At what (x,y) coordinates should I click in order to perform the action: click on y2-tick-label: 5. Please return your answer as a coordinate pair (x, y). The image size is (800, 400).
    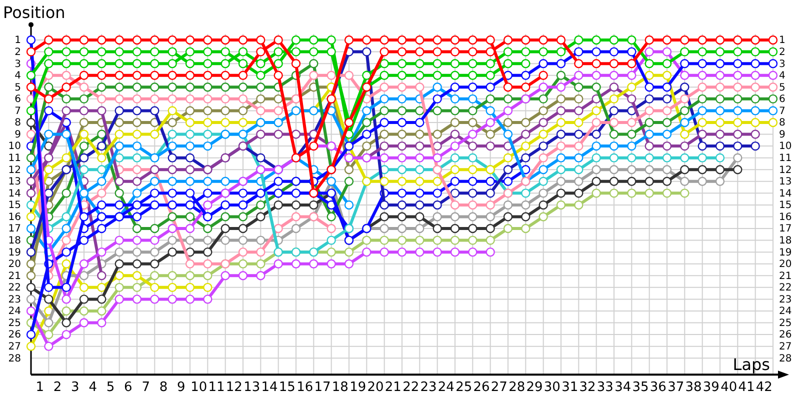
    Looking at the image, I should click on (782, 88).